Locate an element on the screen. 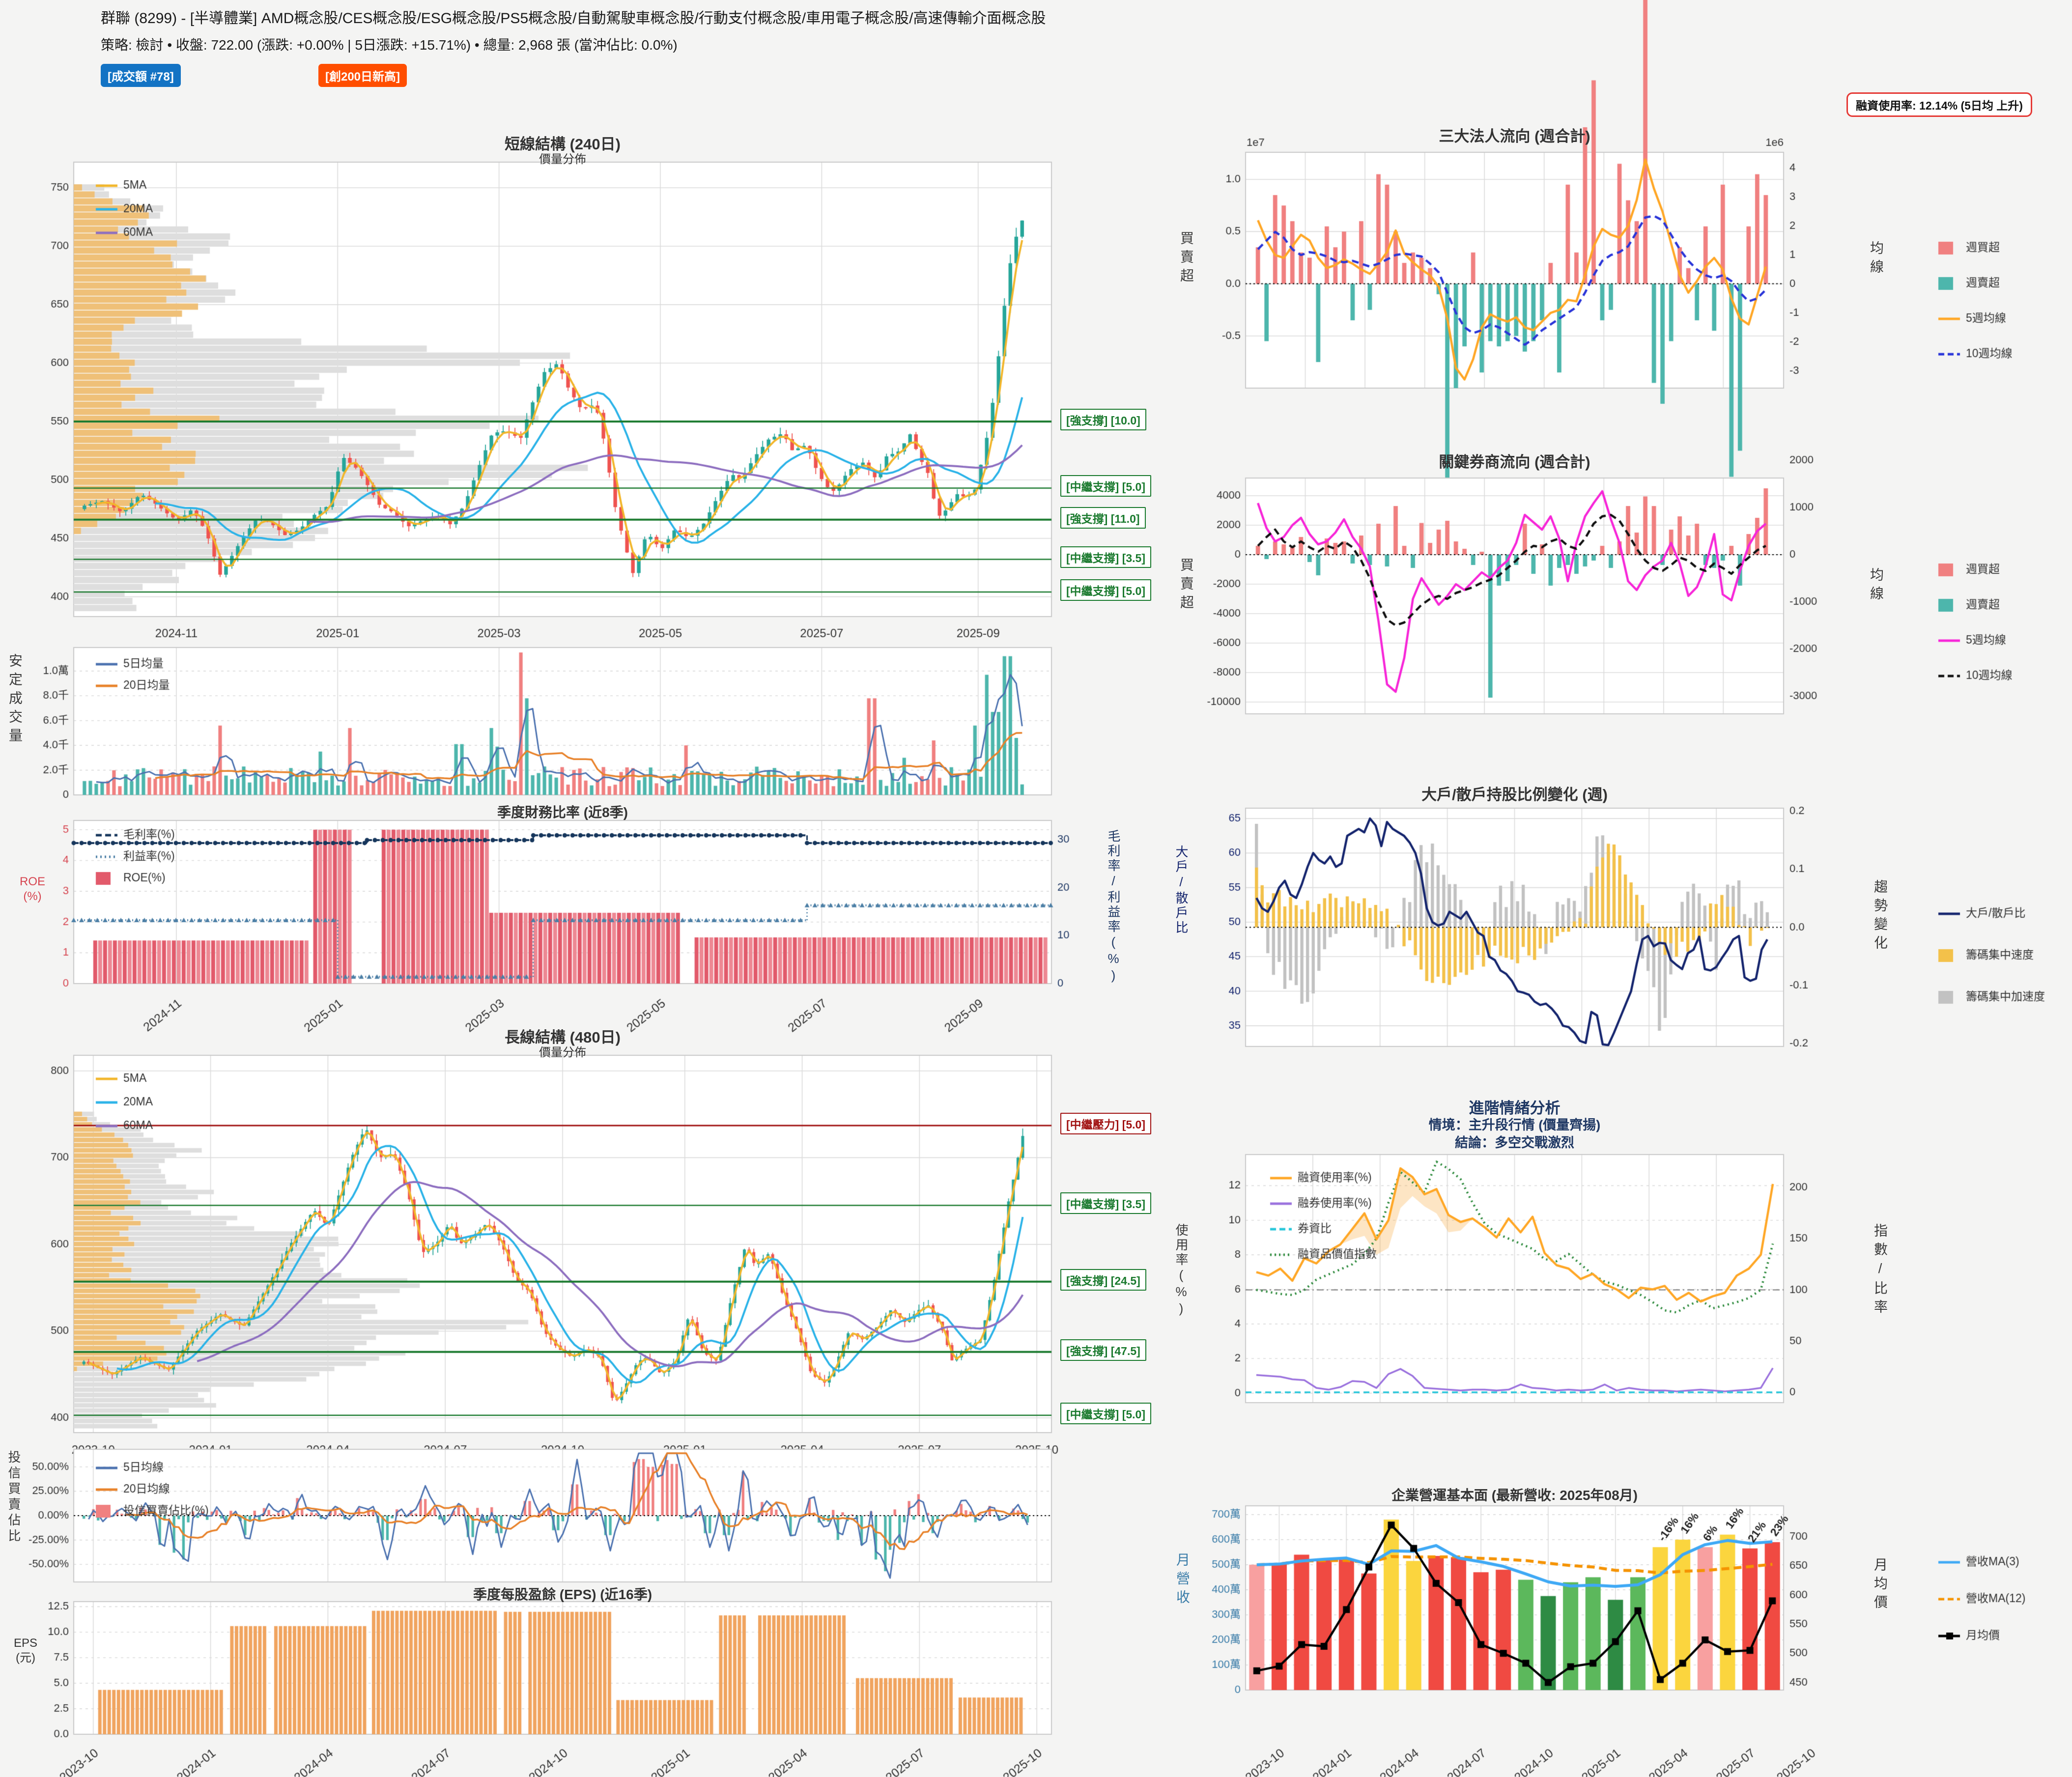 The image size is (2072, 1777). institutional-flow-title: 三大法人流向 (週合計) is located at coordinates (1514, 136).